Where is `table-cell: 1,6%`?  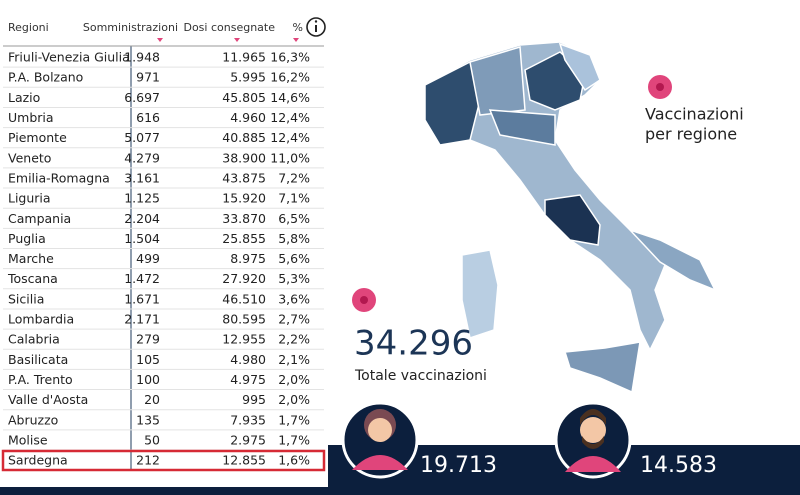 table-cell: 1,6% is located at coordinates (294, 460).